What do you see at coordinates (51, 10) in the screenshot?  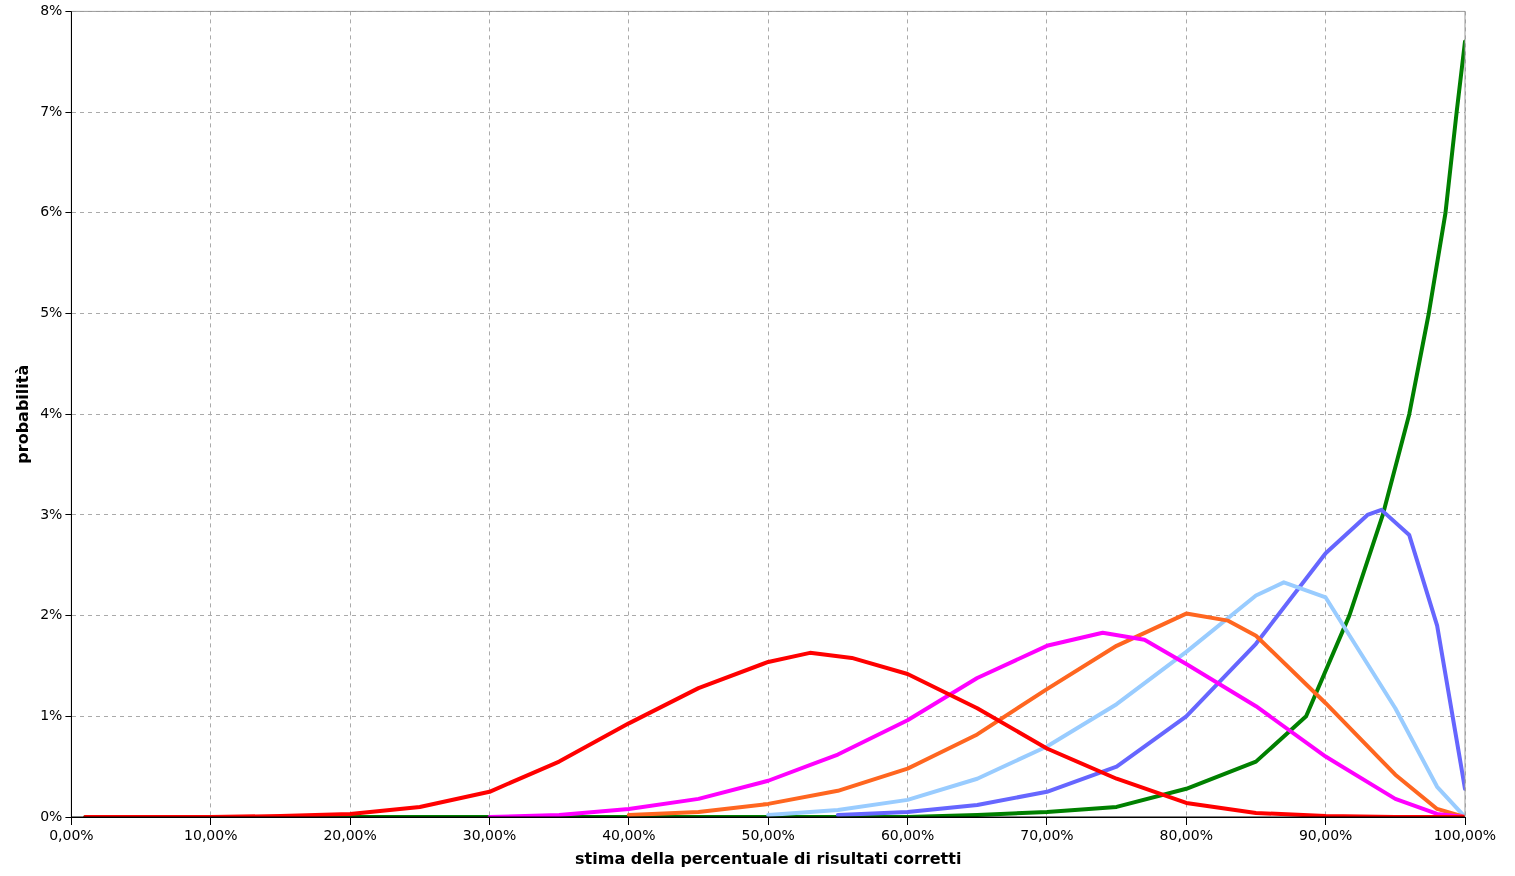 I see `y-tick-label: 8%` at bounding box center [51, 10].